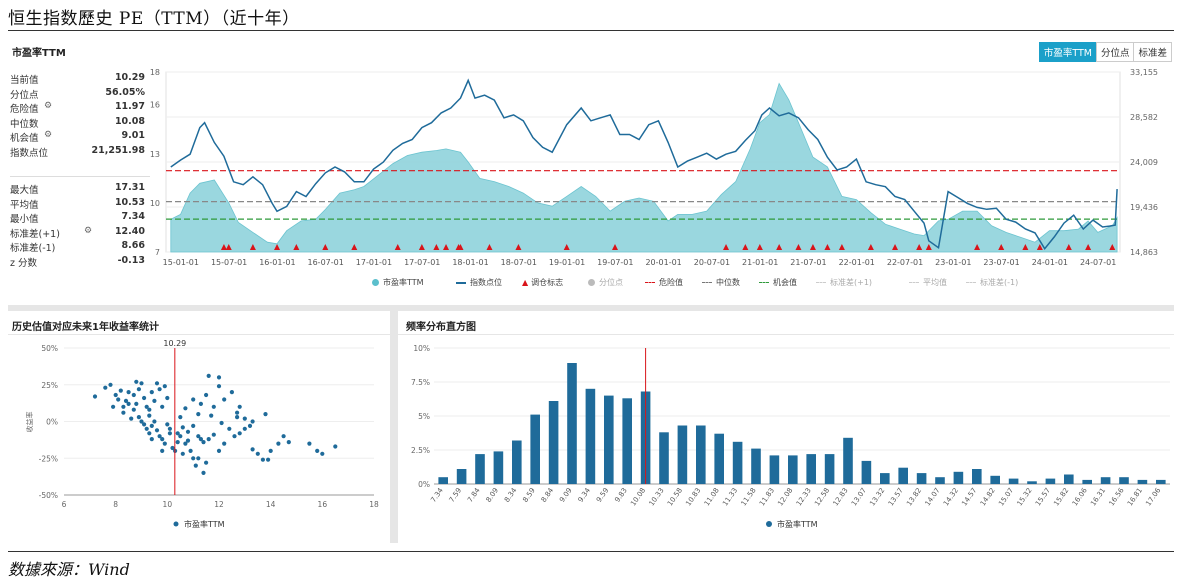 Image resolution: width=1182 pixels, height=585 pixels. What do you see at coordinates (157, 252) in the screenshot?
I see `y-left-tick: 7` at bounding box center [157, 252].